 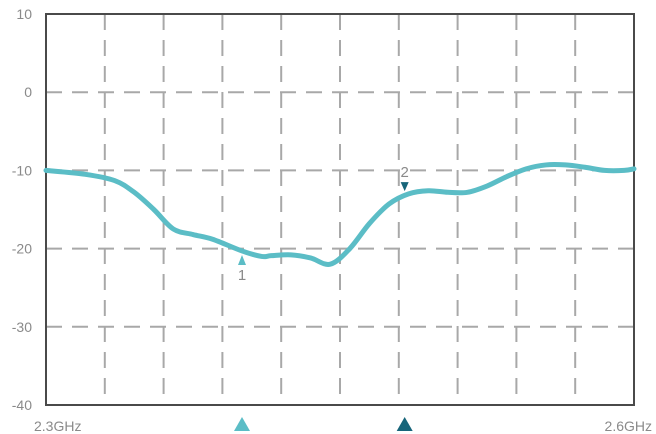 I want to click on marker-2-axis-icon, so click(x=404, y=424).